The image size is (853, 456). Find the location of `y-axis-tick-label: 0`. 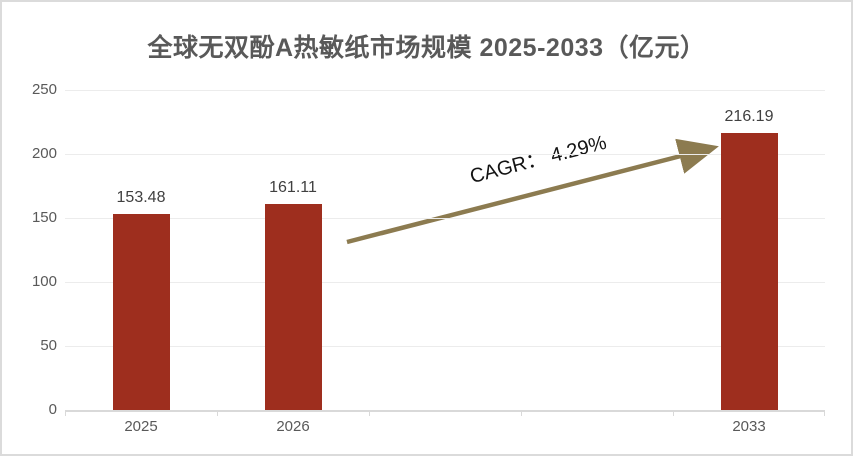

y-axis-tick-label: 0 is located at coordinates (52, 409).